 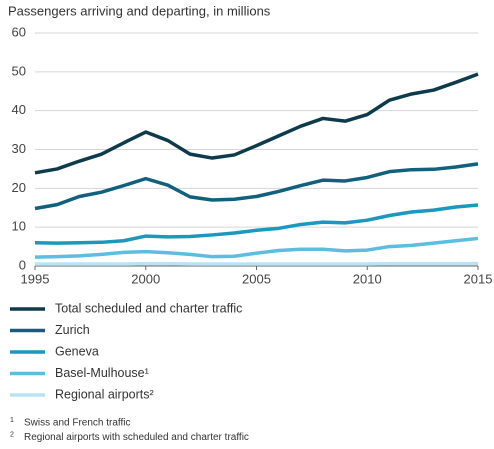 What do you see at coordinates (77, 423) in the screenshot?
I see `footnote-text: Swiss and French traffic` at bounding box center [77, 423].